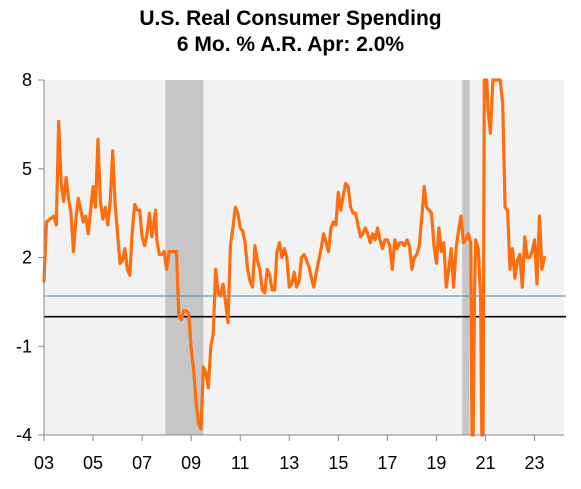 This screenshot has height=489, width=581. Describe the element at coordinates (93, 463) in the screenshot. I see `x-tick-label: 05` at that location.